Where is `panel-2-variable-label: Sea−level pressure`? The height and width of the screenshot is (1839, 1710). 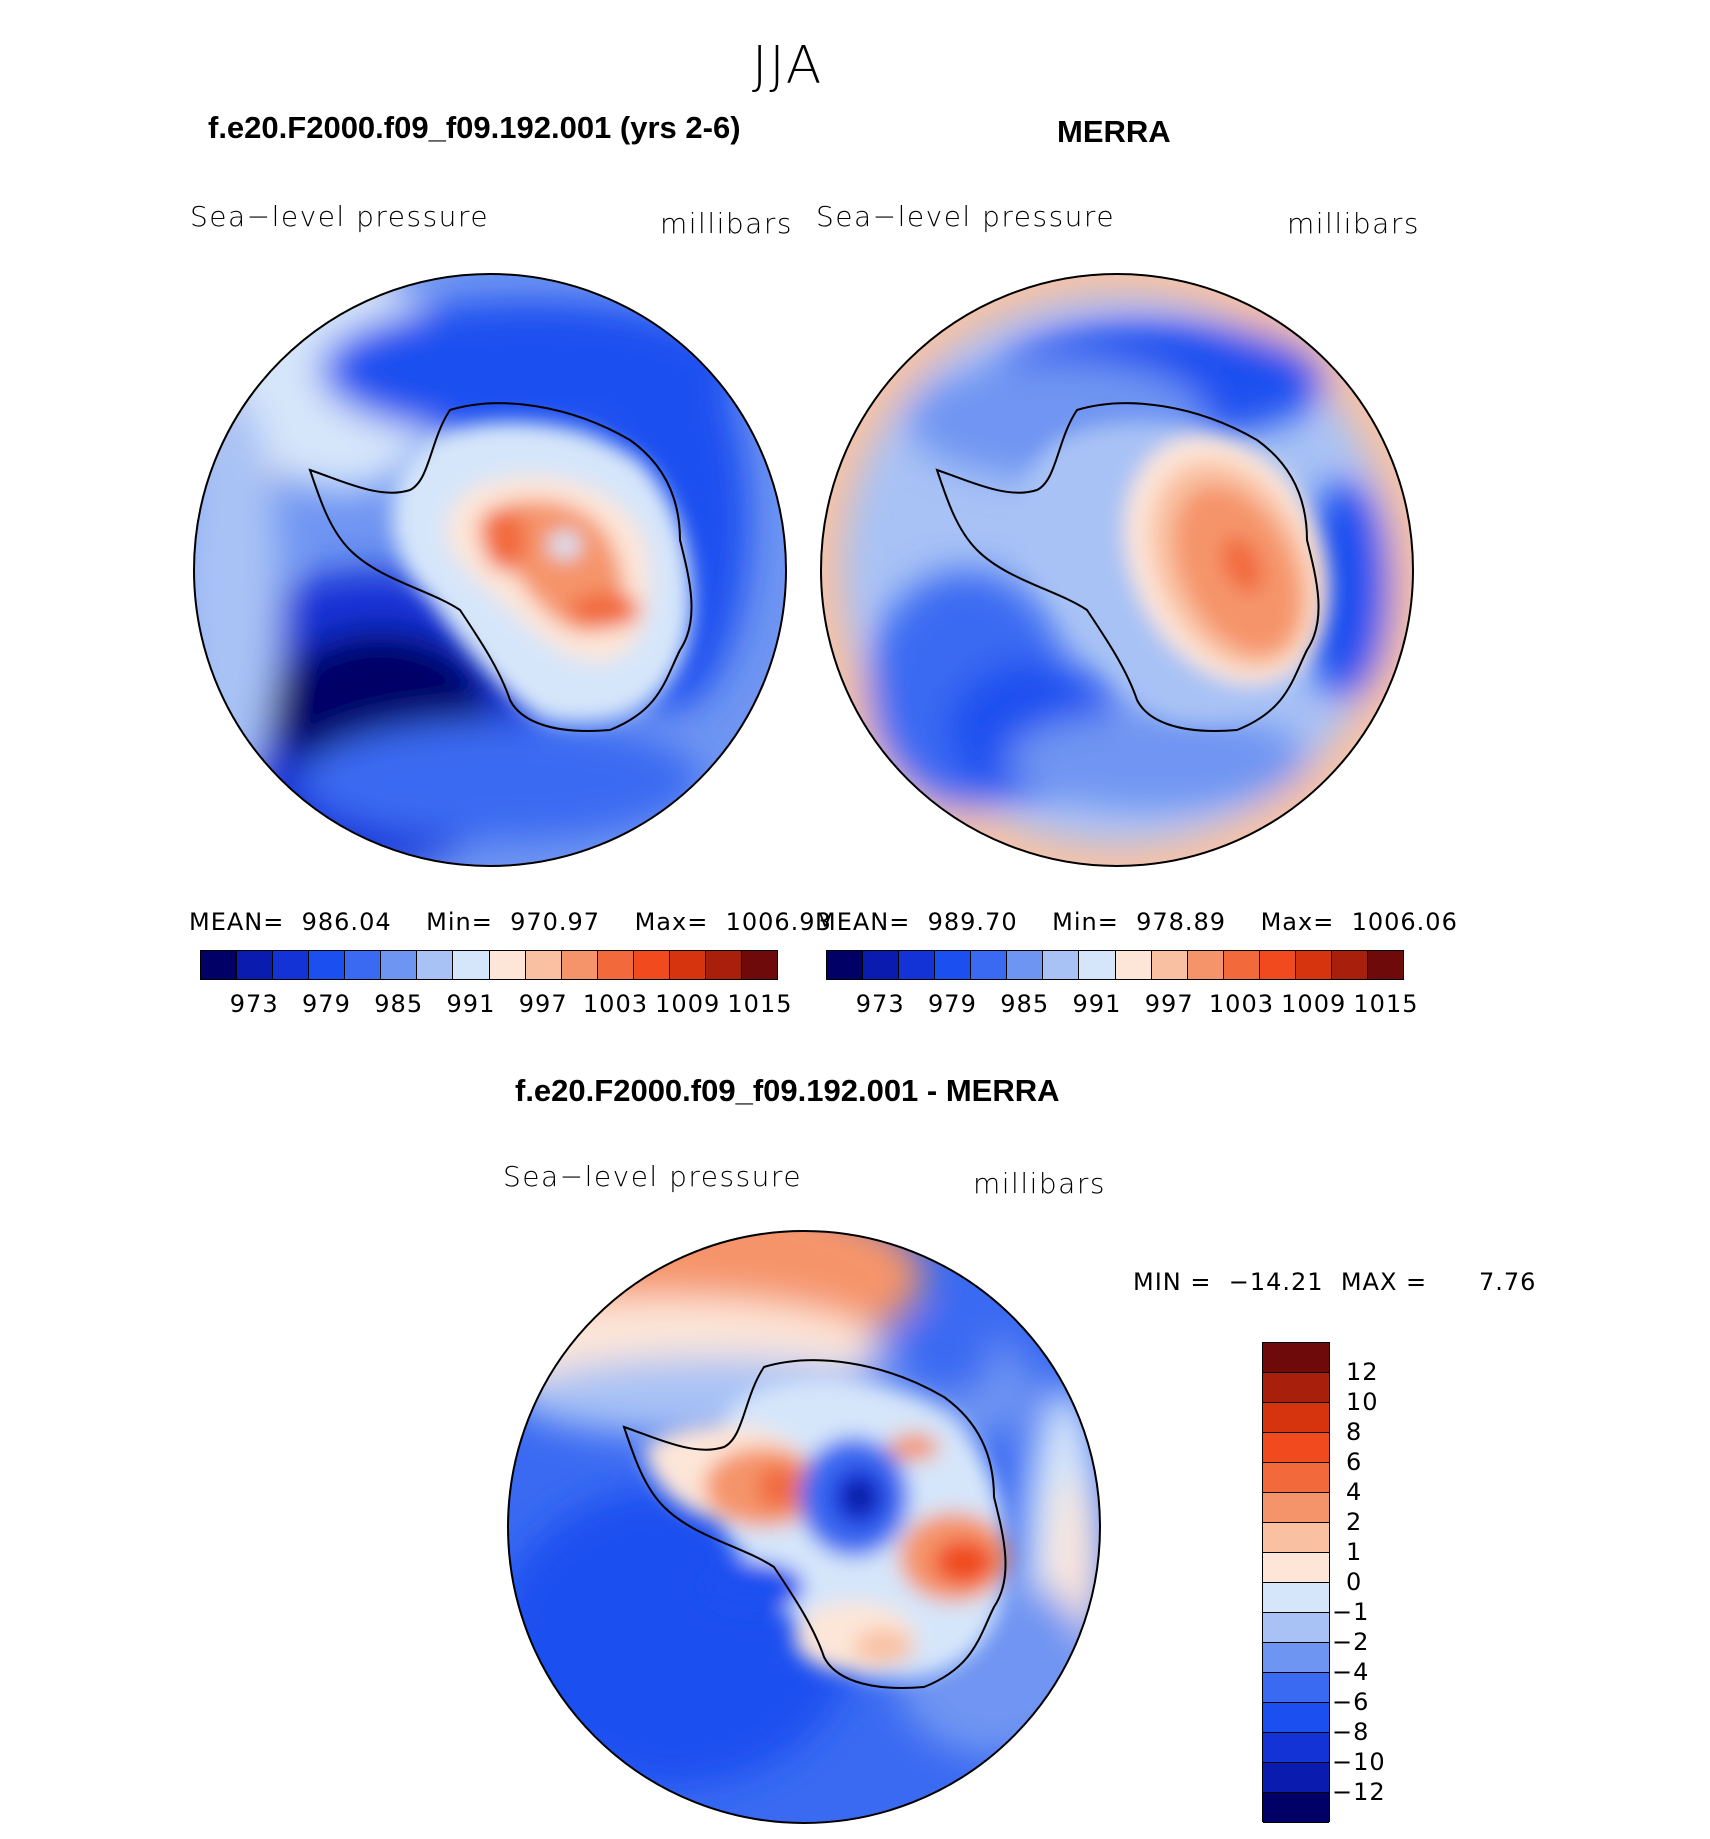 panel-2-variable-label: Sea−level pressure is located at coordinates (966, 216).